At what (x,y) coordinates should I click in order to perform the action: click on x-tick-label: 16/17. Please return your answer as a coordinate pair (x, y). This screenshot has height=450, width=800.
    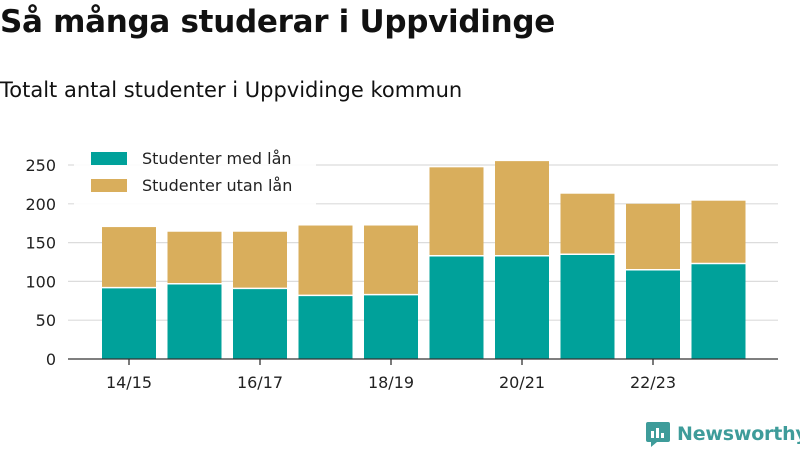
    Looking at the image, I should click on (260, 382).